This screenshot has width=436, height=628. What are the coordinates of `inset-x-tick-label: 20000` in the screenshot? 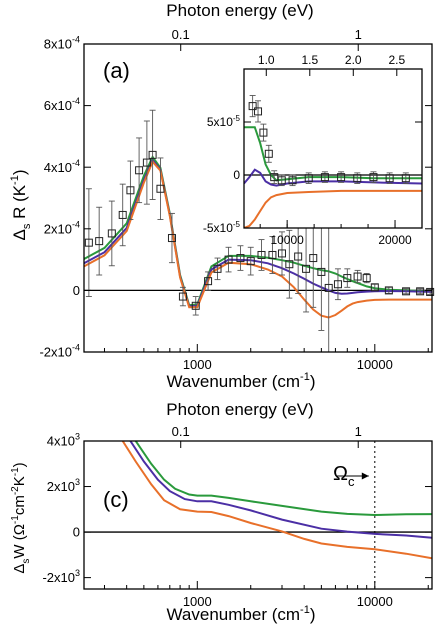 It's located at (395, 240).